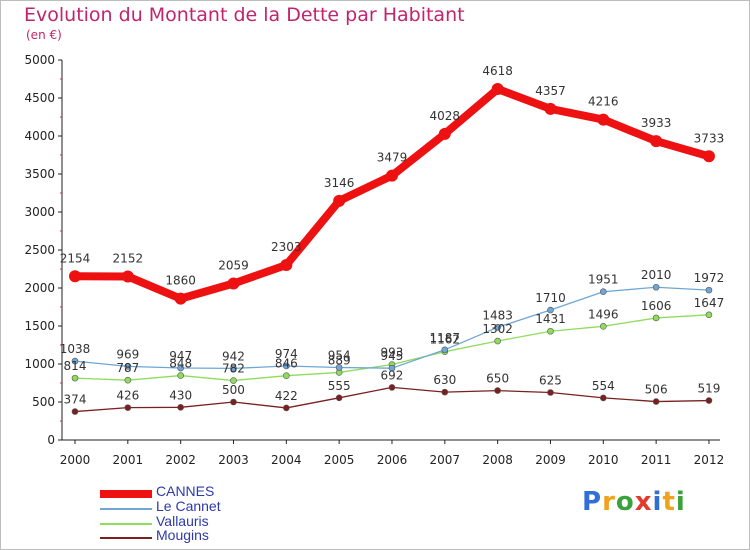  Describe the element at coordinates (233, 390) in the screenshot. I see `data-label: 500` at that location.